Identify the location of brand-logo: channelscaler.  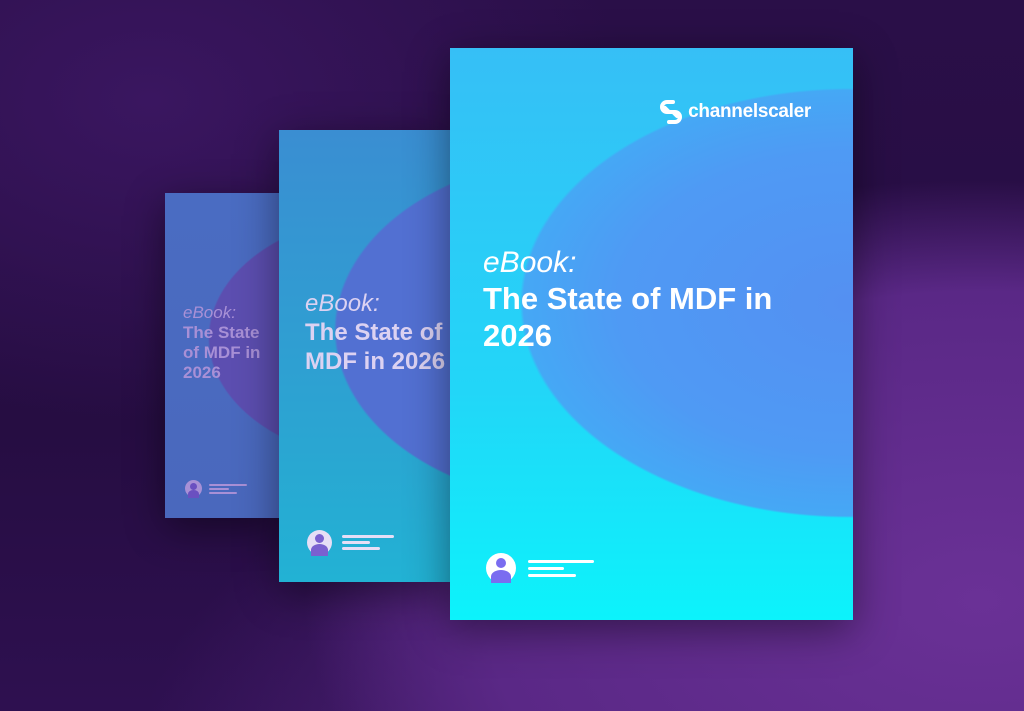
(735, 112).